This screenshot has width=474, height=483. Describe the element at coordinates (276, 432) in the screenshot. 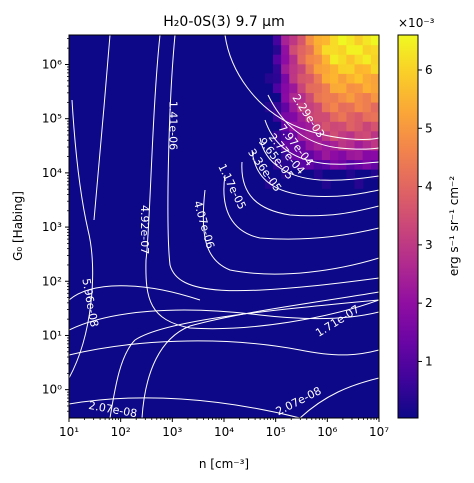

I see `x-tick-label: 10⁵` at that location.